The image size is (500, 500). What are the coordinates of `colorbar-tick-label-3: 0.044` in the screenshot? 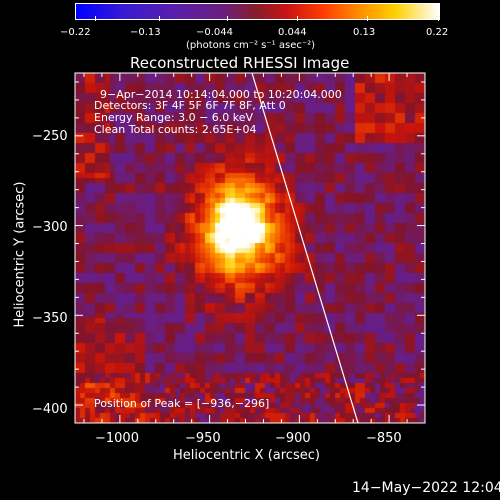 It's located at (292, 32).